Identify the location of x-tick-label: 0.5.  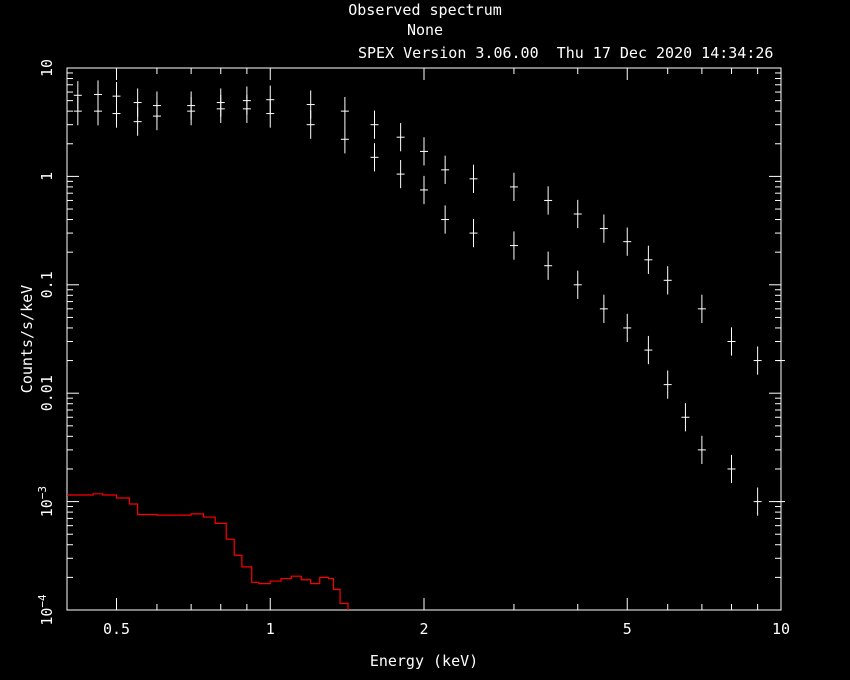
(116, 629).